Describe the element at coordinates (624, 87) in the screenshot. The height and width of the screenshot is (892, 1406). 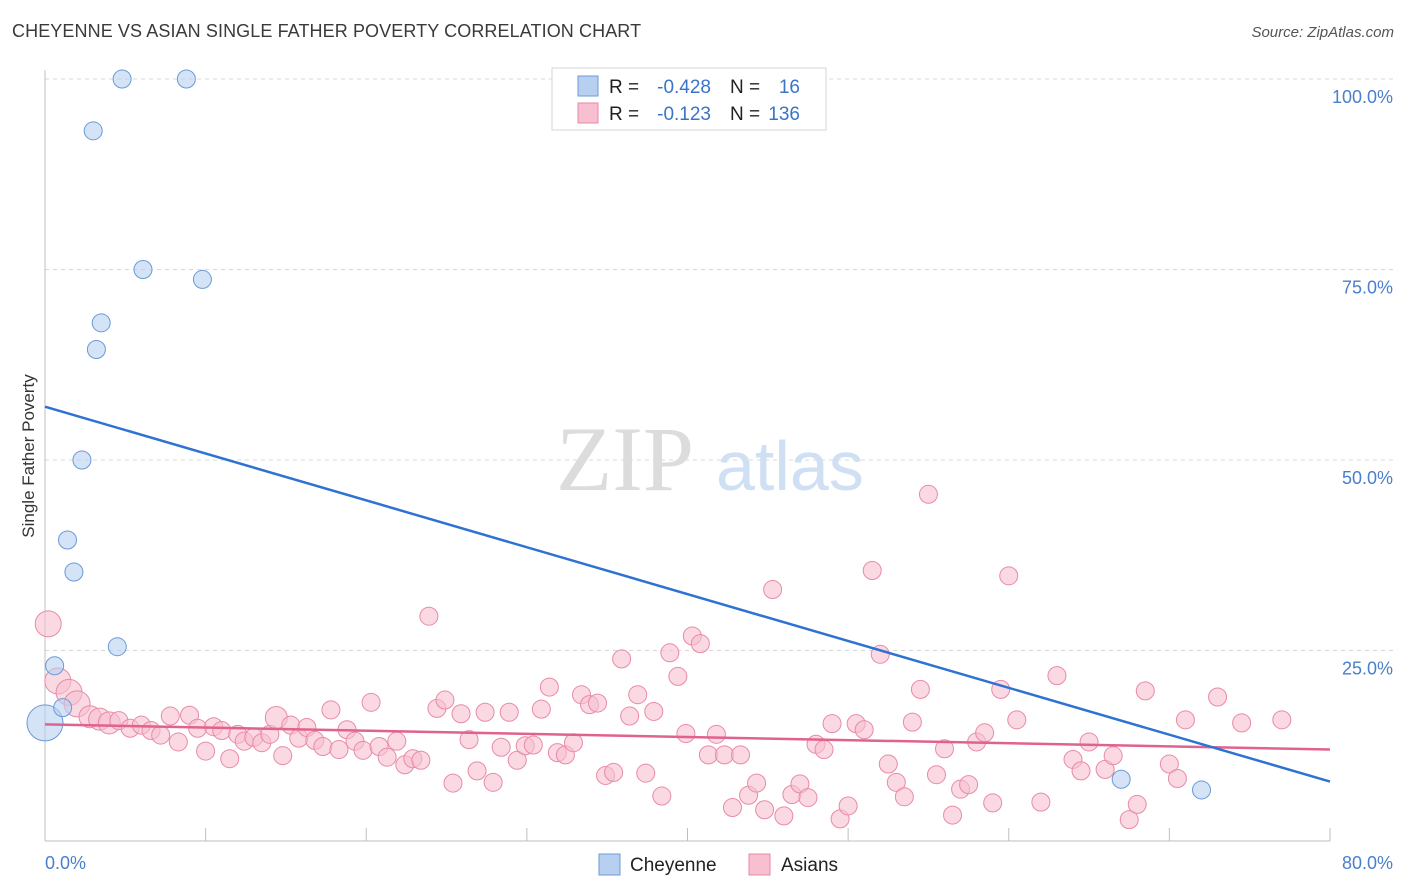
I see `legend-r-label-0: R =` at that location.